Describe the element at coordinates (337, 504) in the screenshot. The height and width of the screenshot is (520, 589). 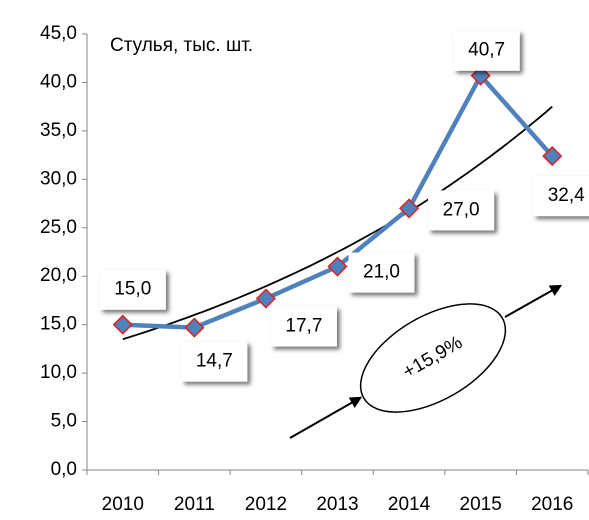
I see `x-tick-label: 2013` at that location.